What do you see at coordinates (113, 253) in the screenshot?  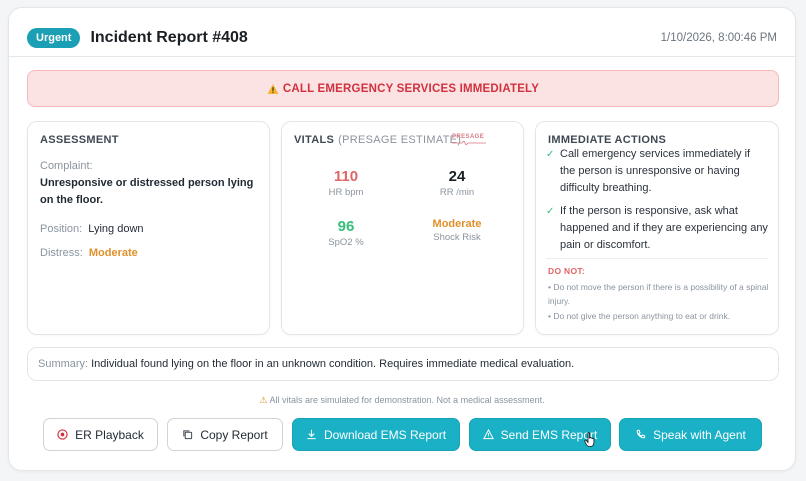 I see `distress-value: Moderate` at bounding box center [113, 253].